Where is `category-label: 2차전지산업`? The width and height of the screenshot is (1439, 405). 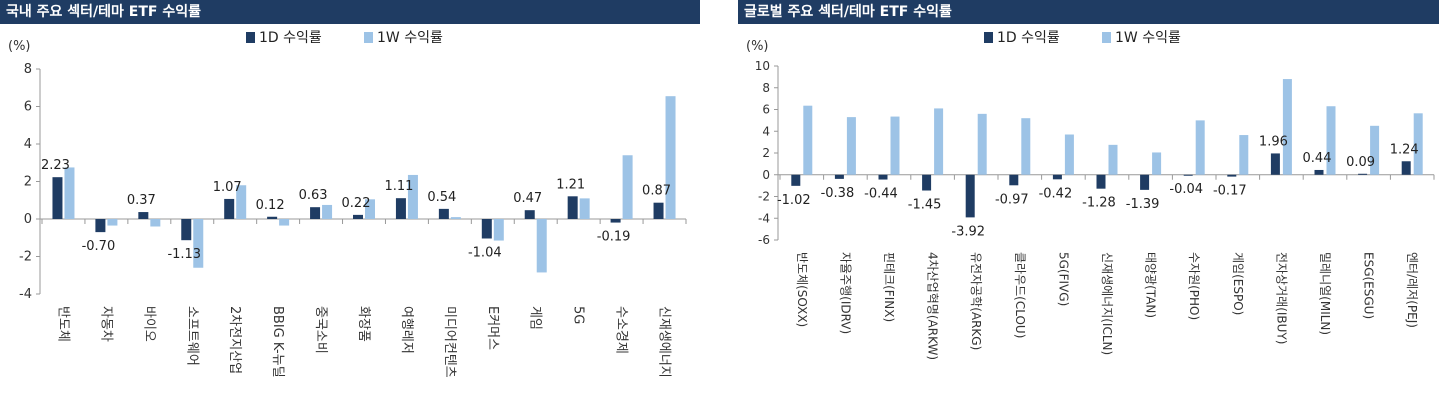 category-label: 2차전지산업 is located at coordinates (234, 340).